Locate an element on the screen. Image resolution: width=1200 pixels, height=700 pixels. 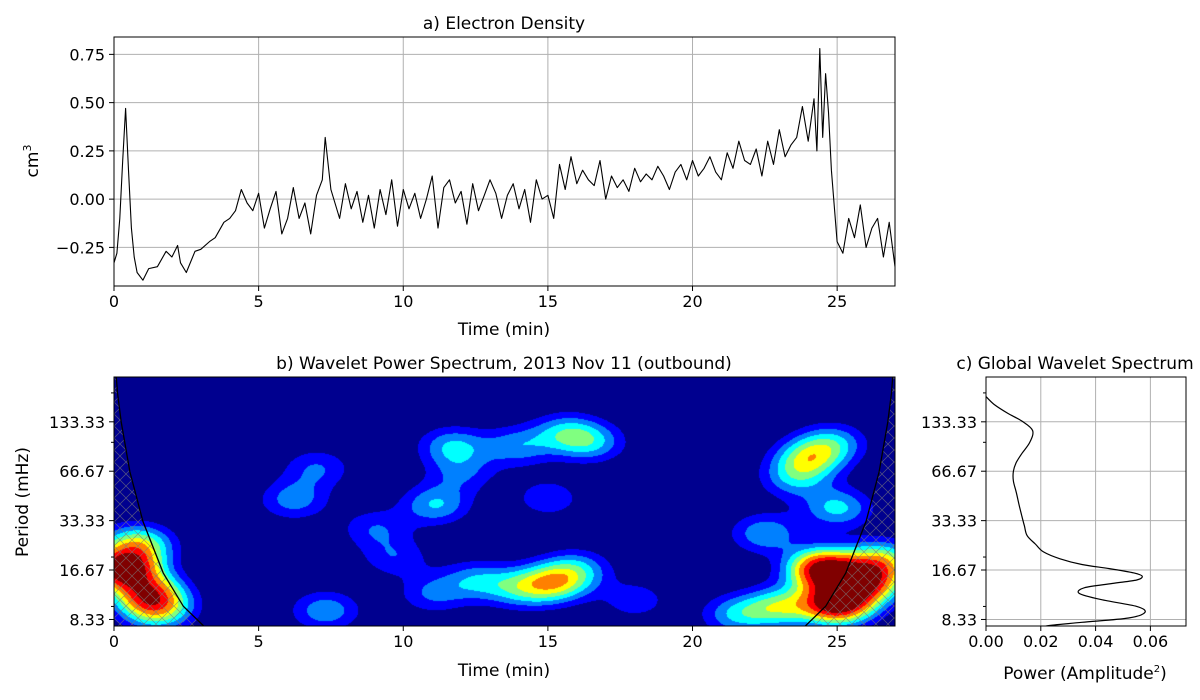
panel-a-ytick-label: 0.00 is located at coordinates (87, 199).